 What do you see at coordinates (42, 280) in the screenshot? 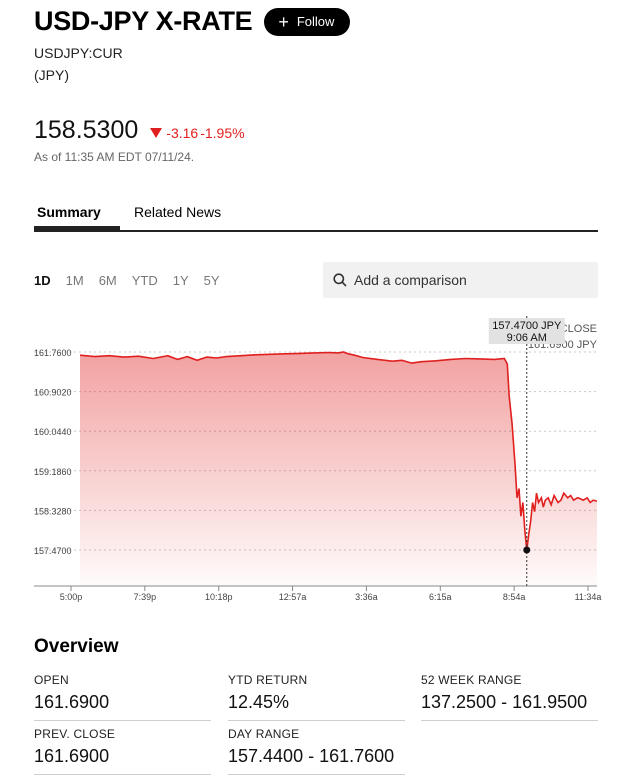
I see `range-1d: 1D` at bounding box center [42, 280].